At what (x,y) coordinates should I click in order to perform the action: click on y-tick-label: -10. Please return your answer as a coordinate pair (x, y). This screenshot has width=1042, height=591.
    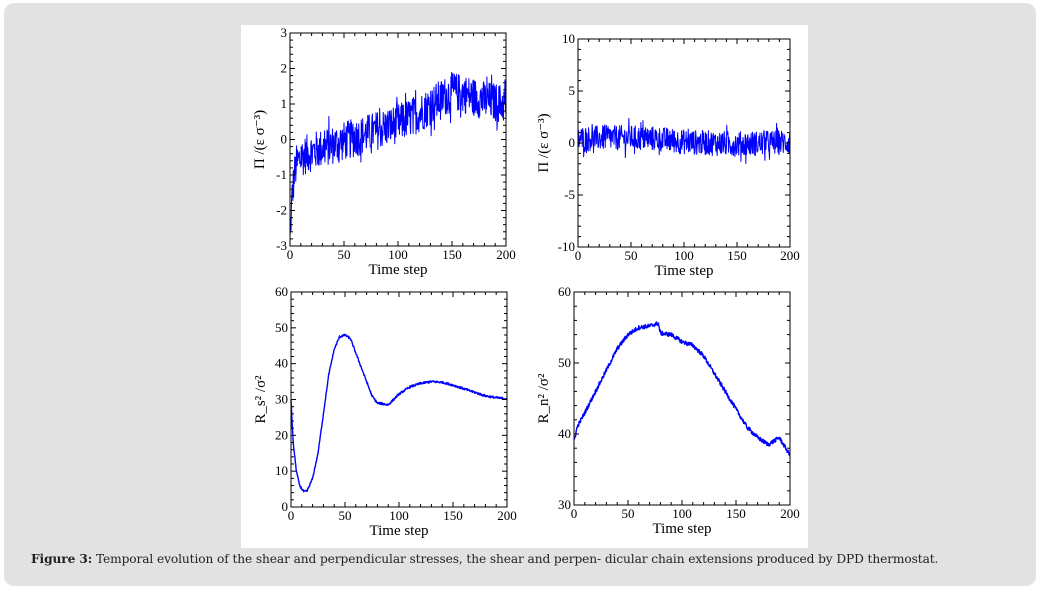
    Looking at the image, I should click on (566, 246).